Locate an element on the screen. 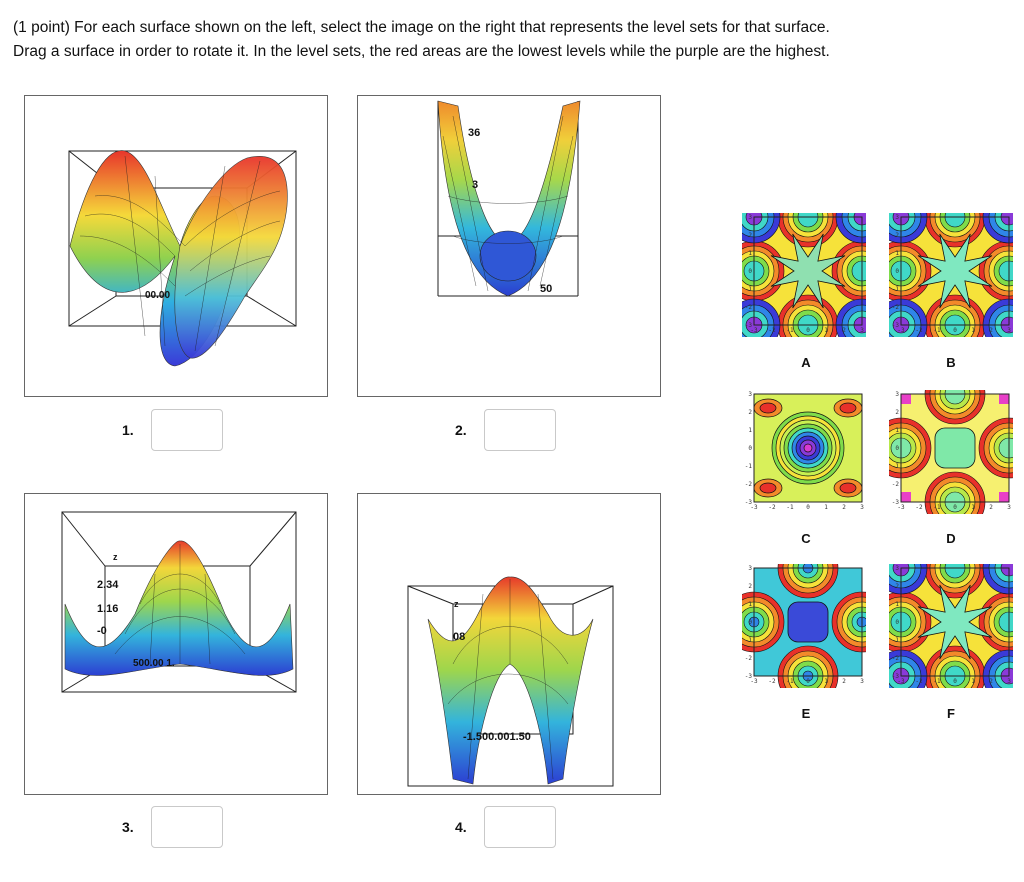  level-set-image-f: -3 -3 -2 -2 -1 -1 0 0 1 1 2 2 3 3 is located at coordinates (951, 626).